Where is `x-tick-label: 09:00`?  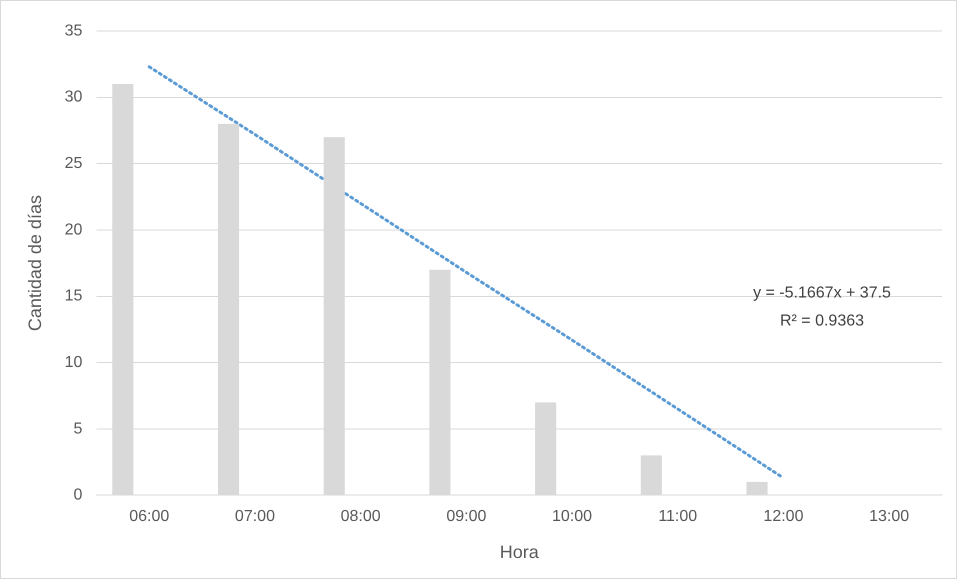
x-tick-label: 09:00 is located at coordinates (466, 517).